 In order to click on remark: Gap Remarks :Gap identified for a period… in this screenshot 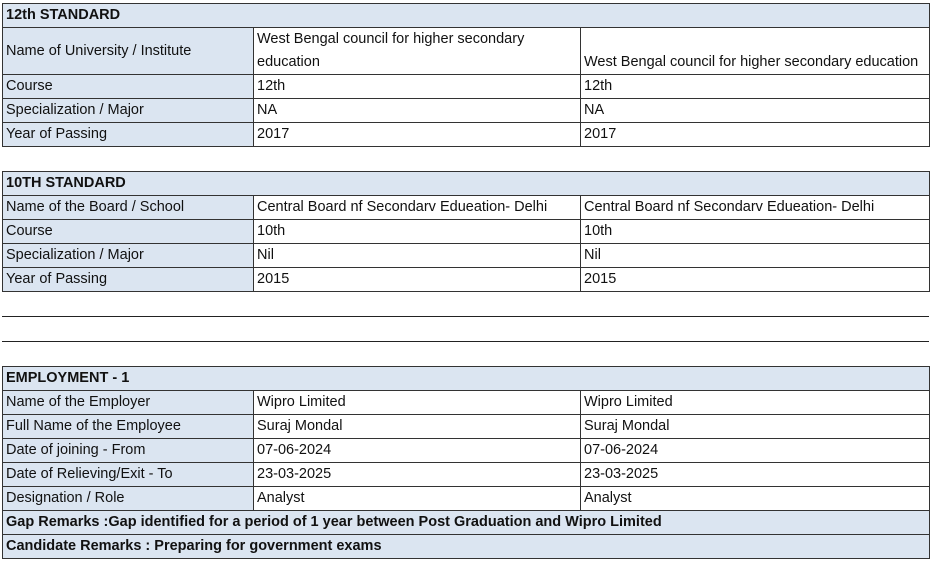, I will do `click(466, 522)`.